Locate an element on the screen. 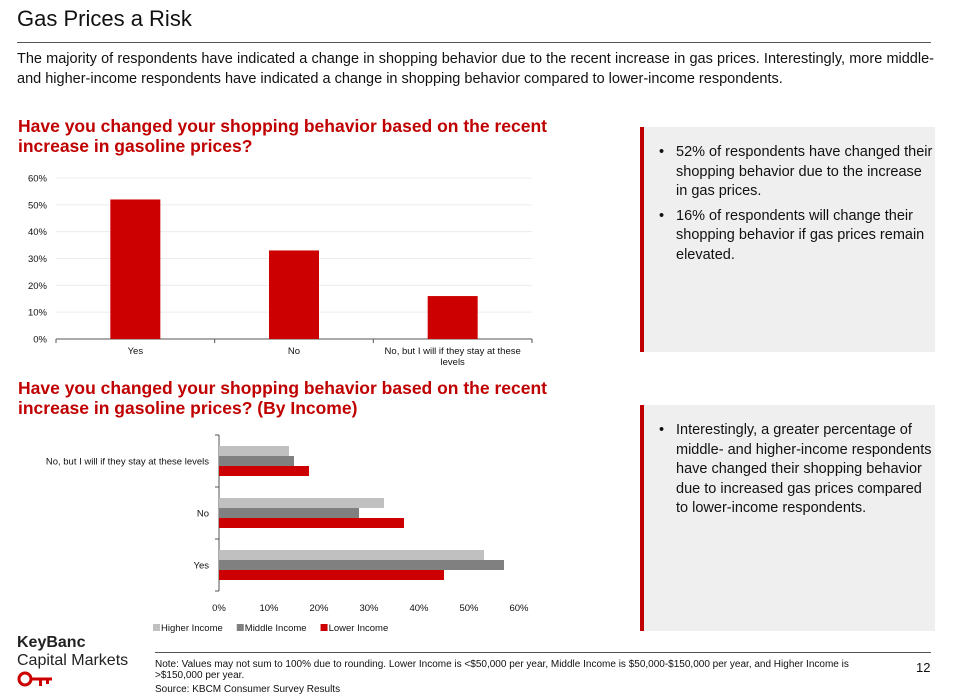  x-tick-label: 60% is located at coordinates (519, 608).